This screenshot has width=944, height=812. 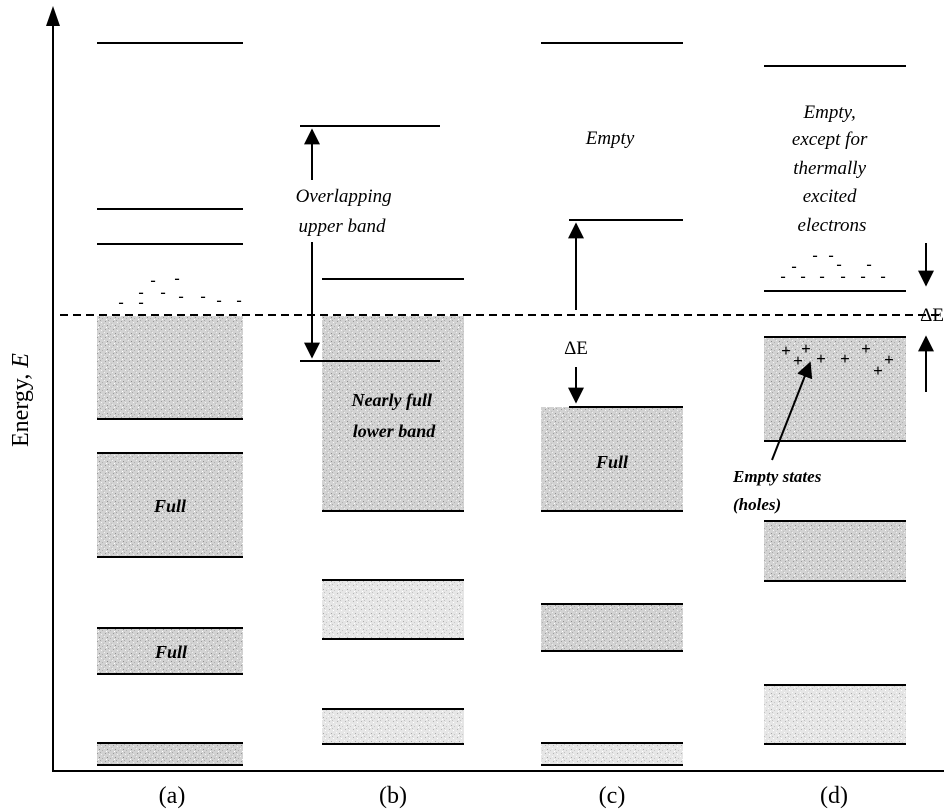 What do you see at coordinates (830, 139) in the screenshot?
I see `empty-label-line2: except for` at bounding box center [830, 139].